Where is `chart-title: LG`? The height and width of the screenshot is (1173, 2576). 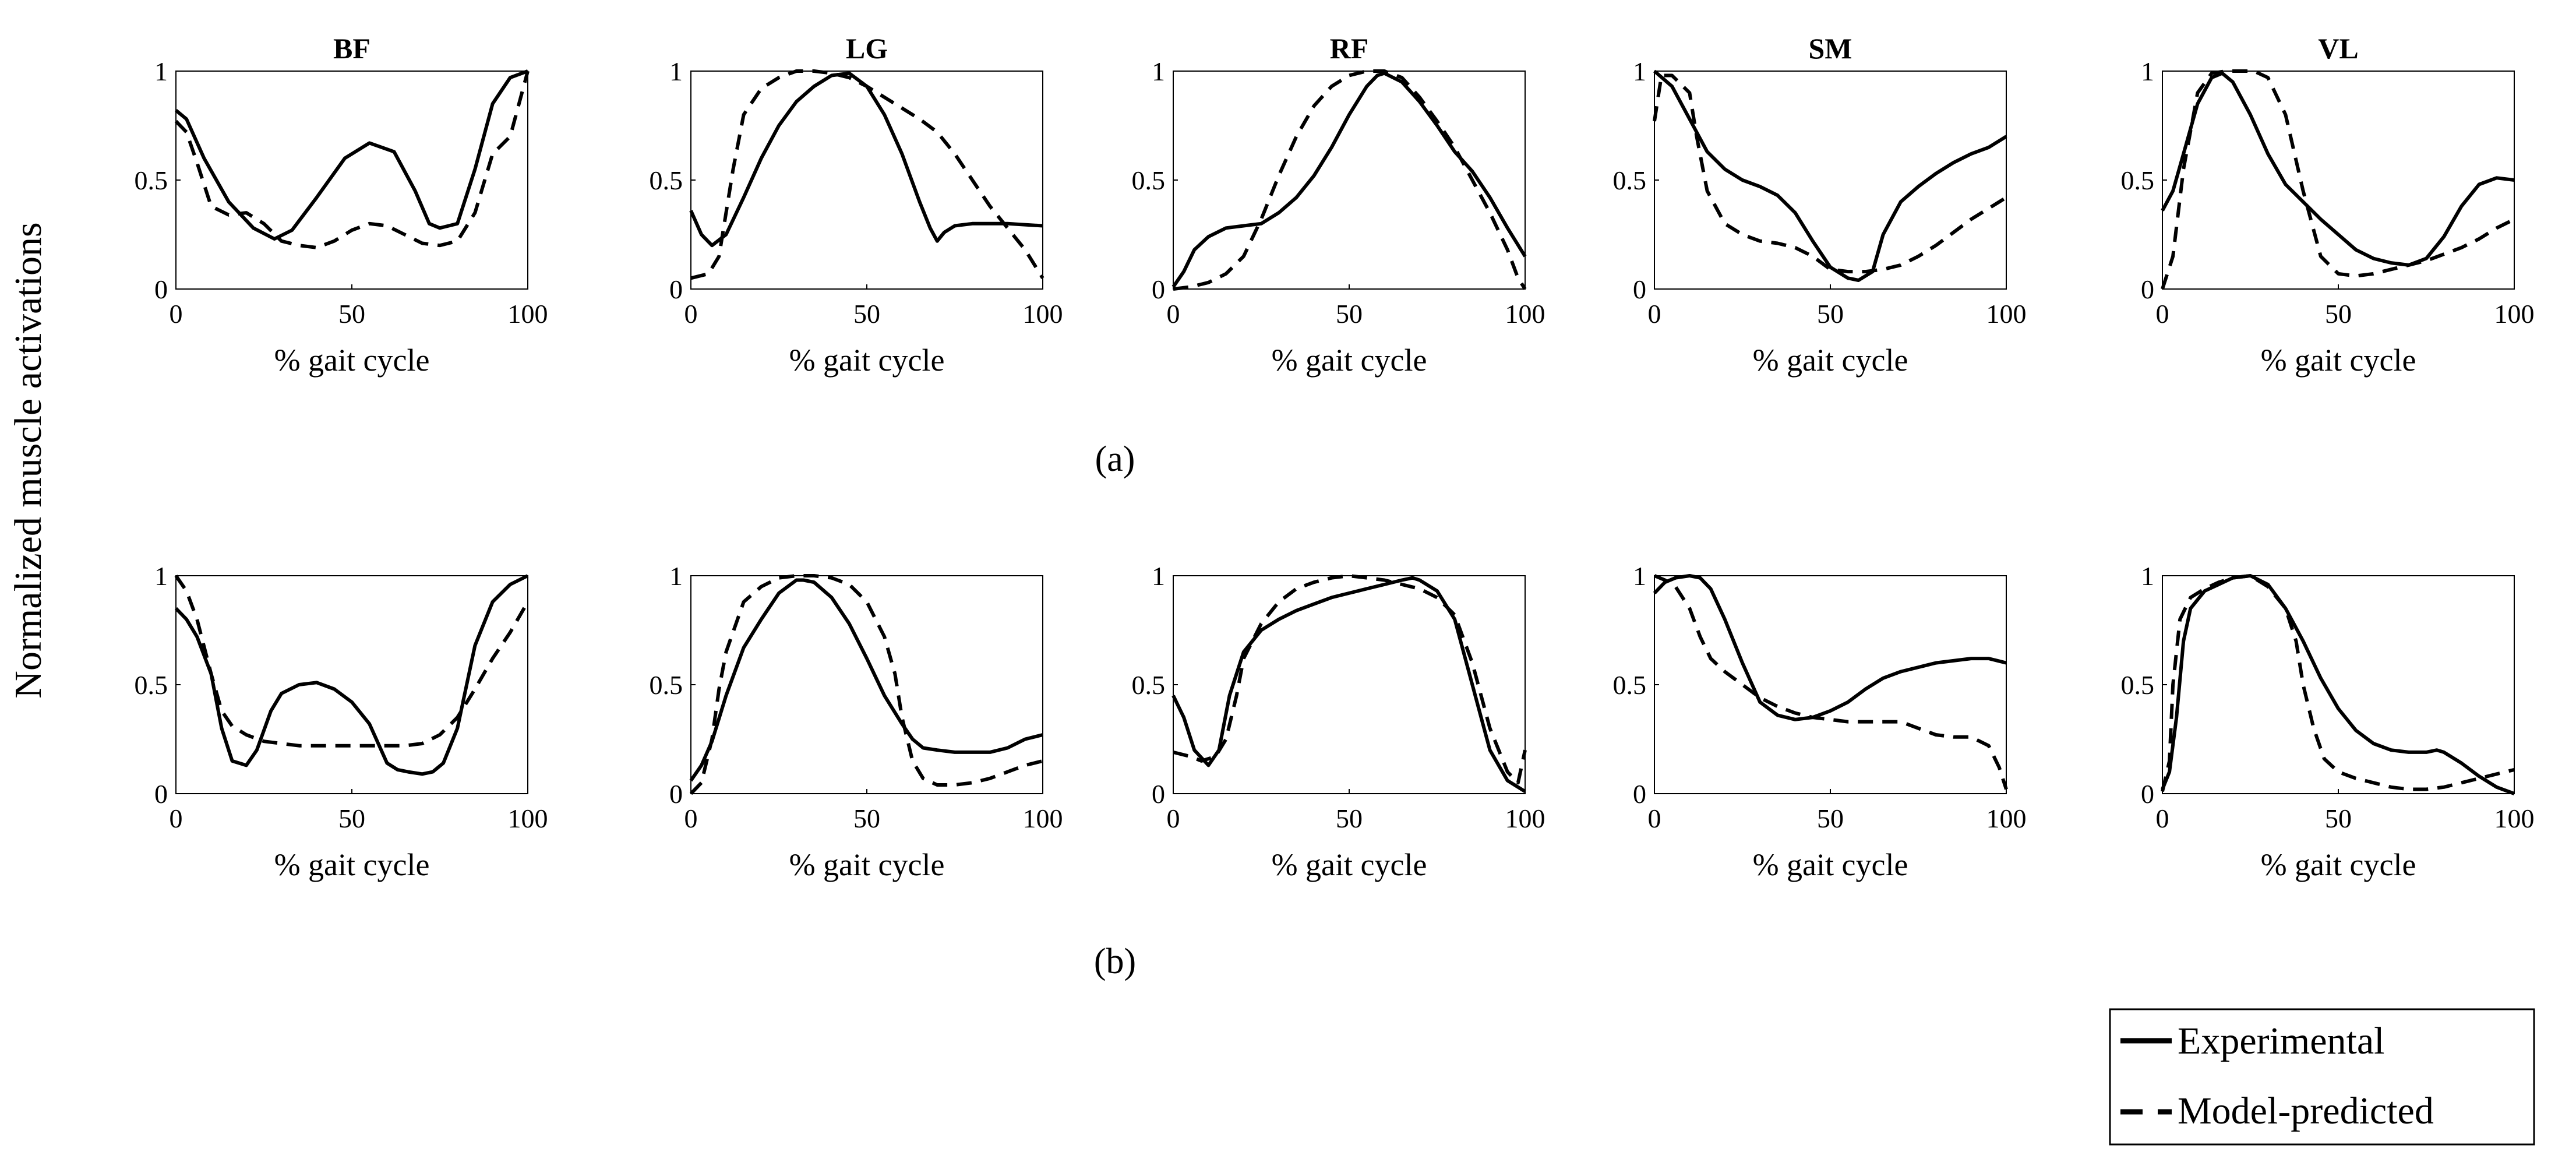
chart-title: LG is located at coordinates (867, 49).